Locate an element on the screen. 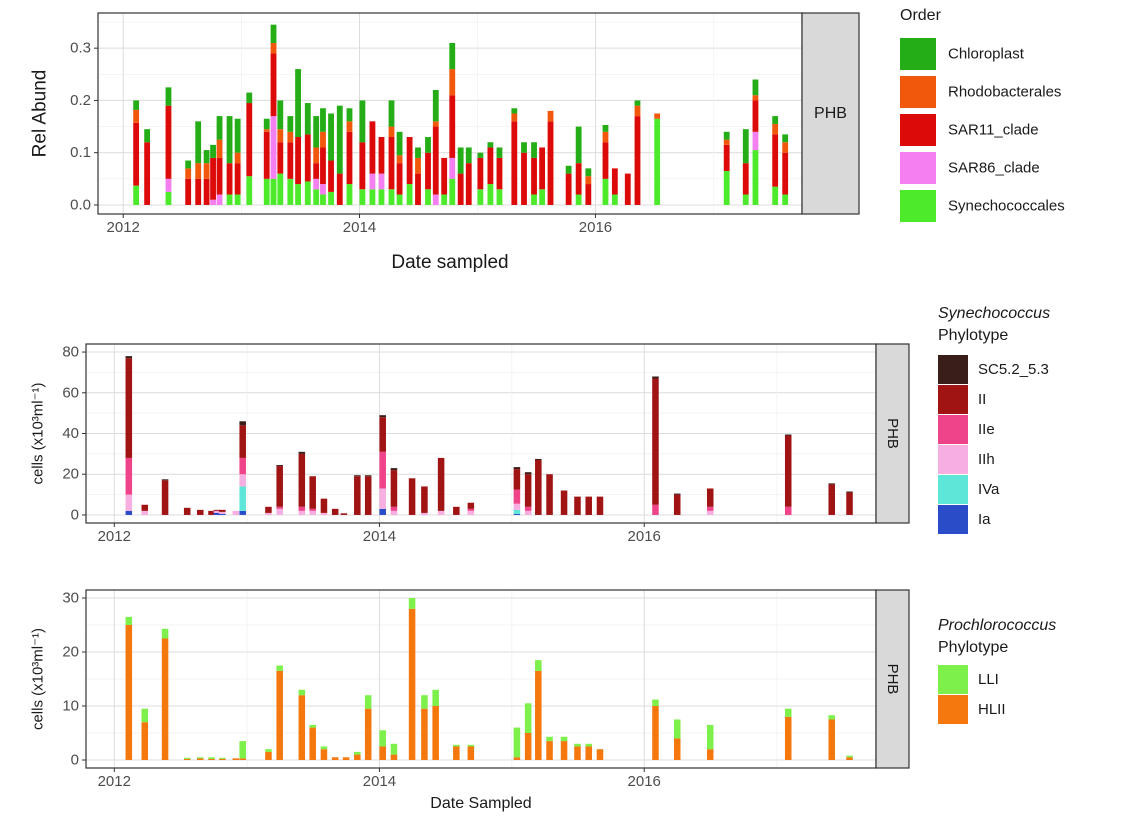 This screenshot has height=831, width=1126. y-tick-label: 0.3 is located at coordinates (80, 48).